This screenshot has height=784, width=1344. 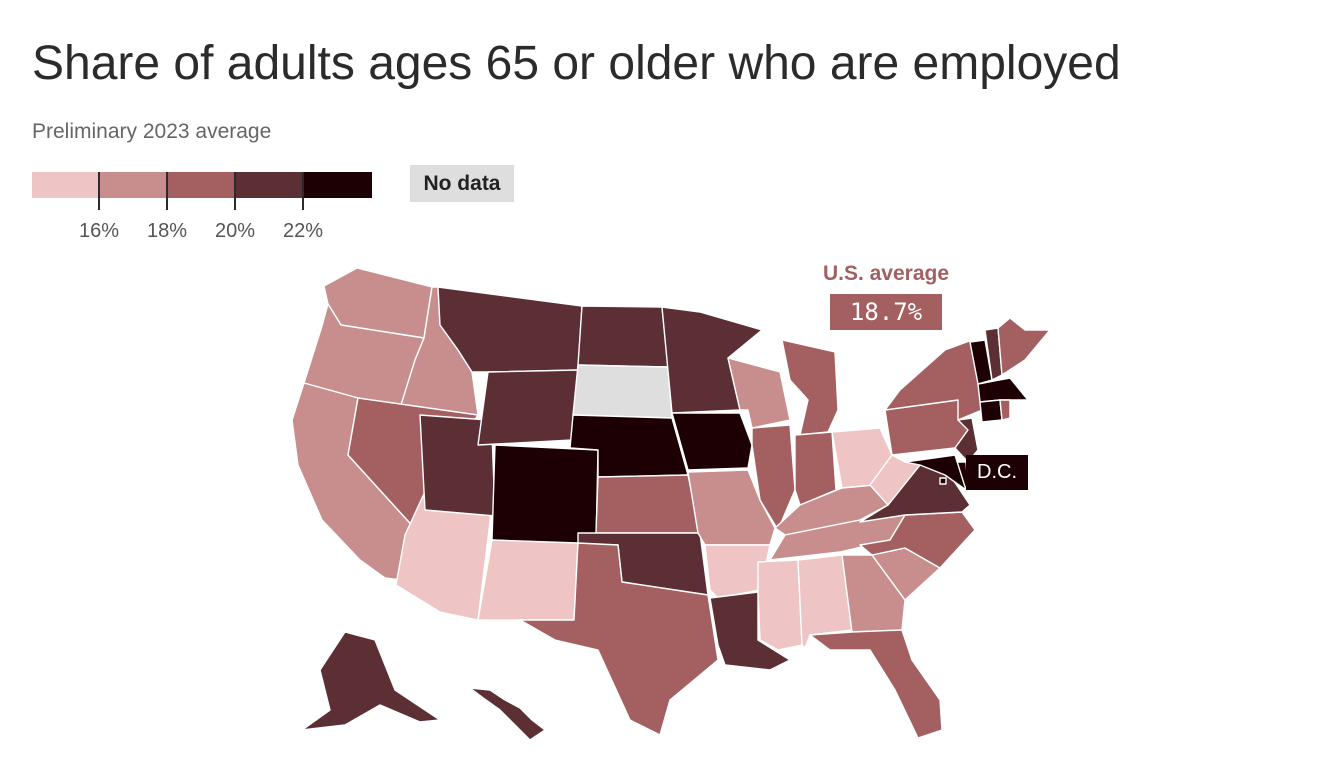 What do you see at coordinates (619, 639) in the screenshot?
I see `state-tx` at bounding box center [619, 639].